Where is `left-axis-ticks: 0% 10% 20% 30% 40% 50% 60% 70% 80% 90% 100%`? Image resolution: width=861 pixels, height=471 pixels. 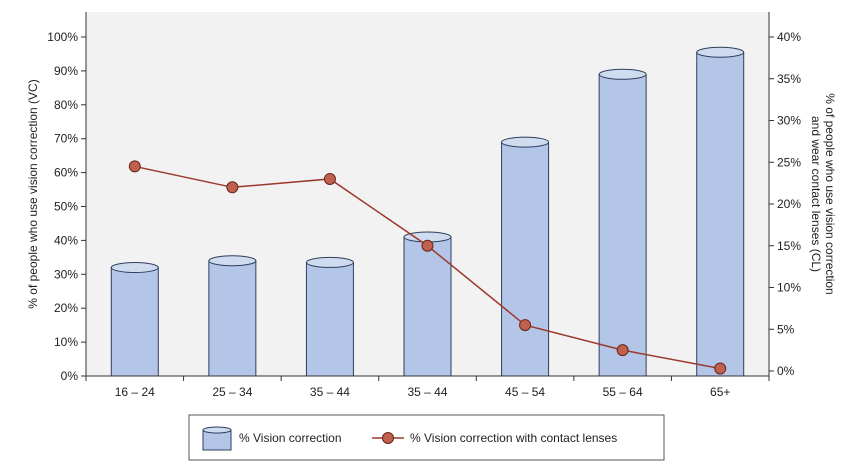 left-axis-ticks: 0% 10% 20% 30% 40% 50% 60% 70% 80% 90% 100% is located at coordinates (66, 206).